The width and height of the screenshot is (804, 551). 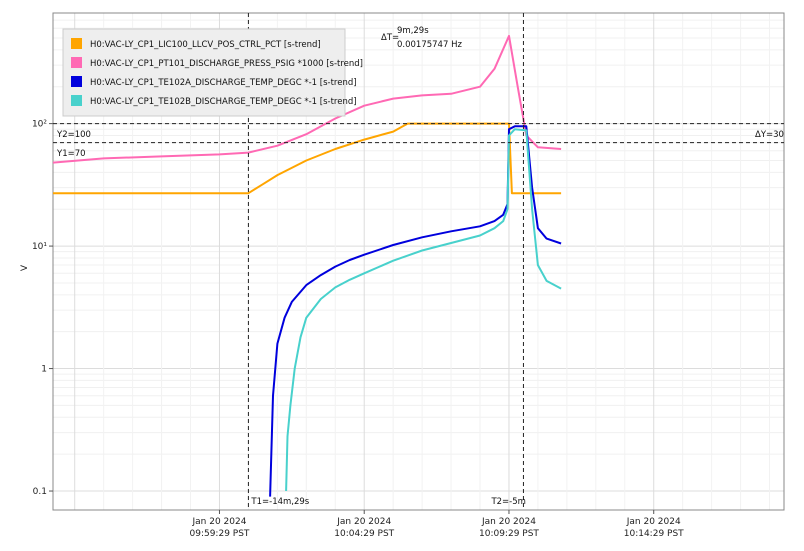 I want to click on x-tick-time: 09:59:29 PST, so click(x=220, y=534).